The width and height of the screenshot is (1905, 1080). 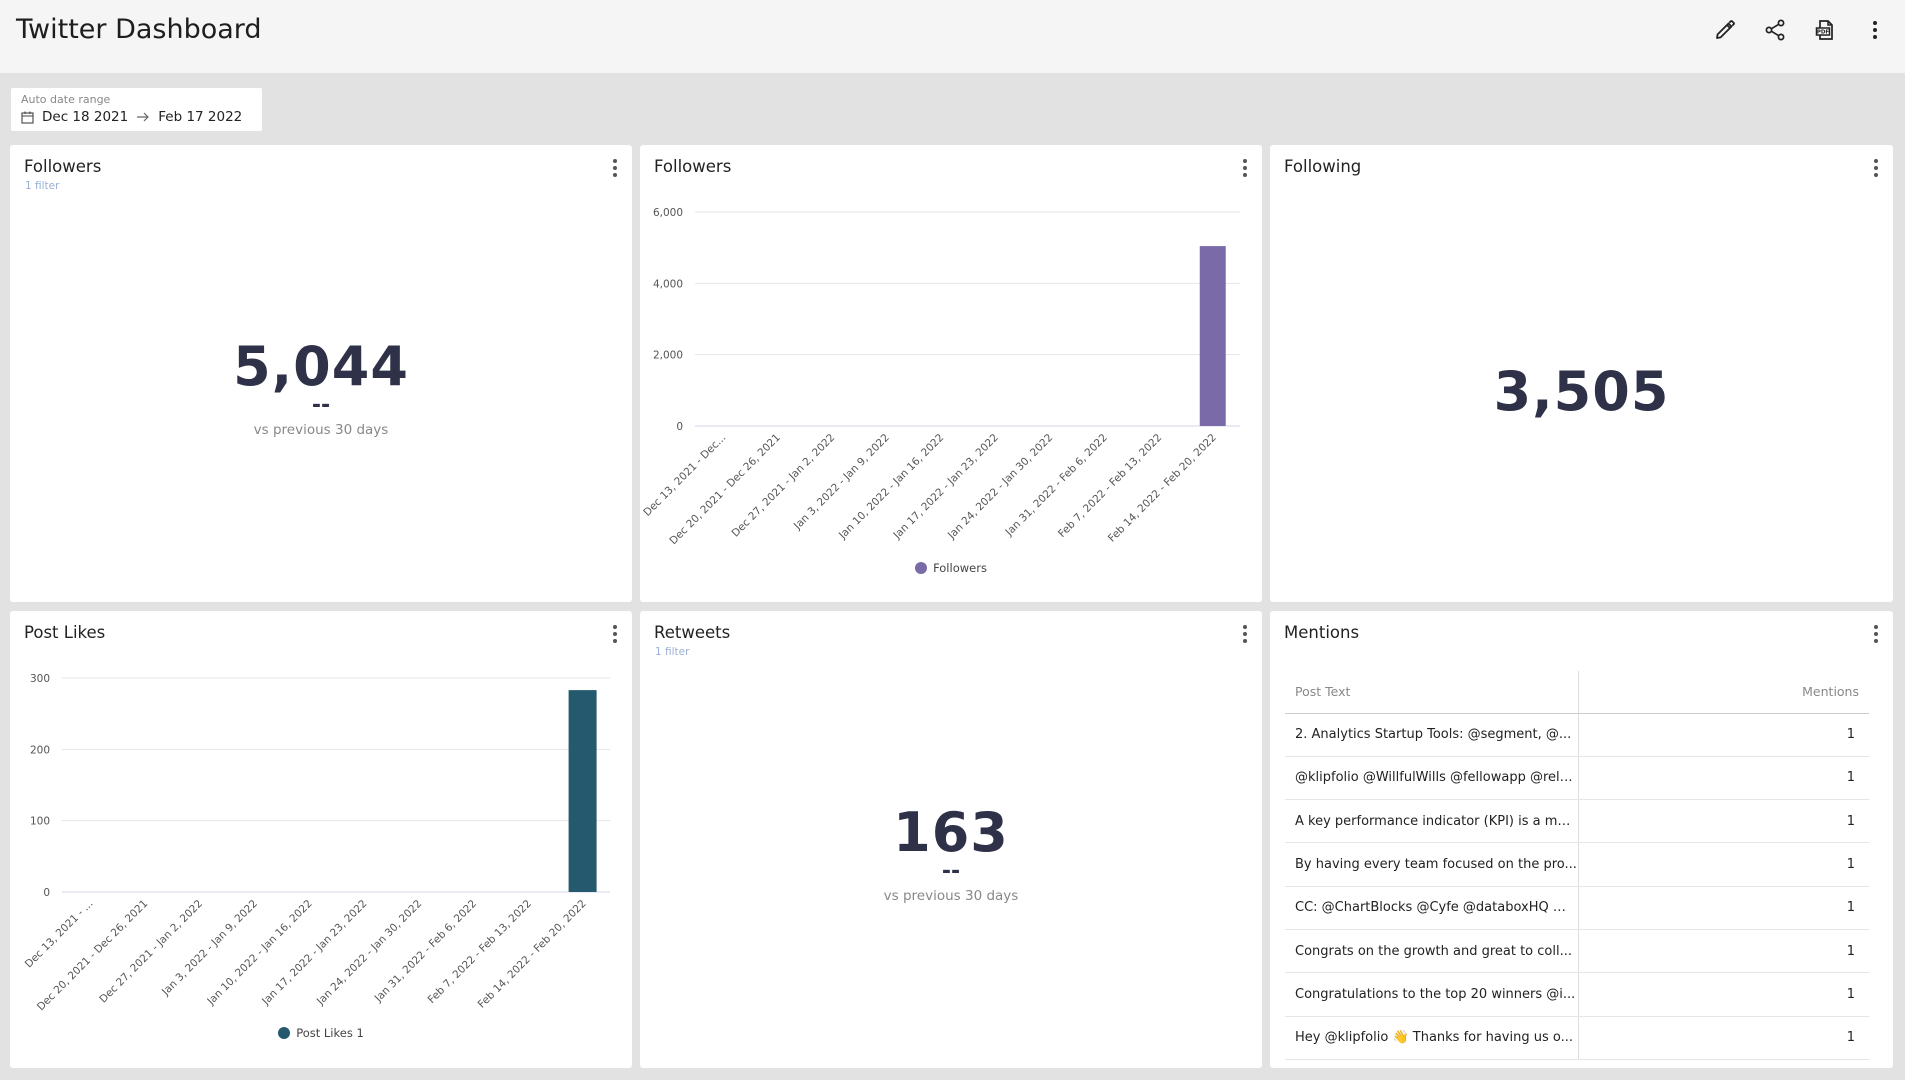 What do you see at coordinates (1323, 166) in the screenshot?
I see `card-title: Following` at bounding box center [1323, 166].